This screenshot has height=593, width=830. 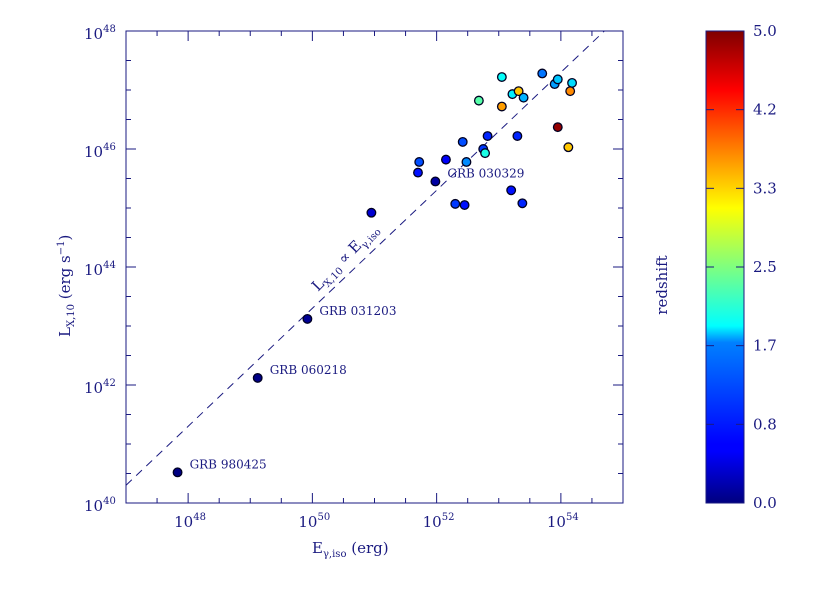 I want to click on colorbar-tick-label: 5.0, so click(x=765, y=31).